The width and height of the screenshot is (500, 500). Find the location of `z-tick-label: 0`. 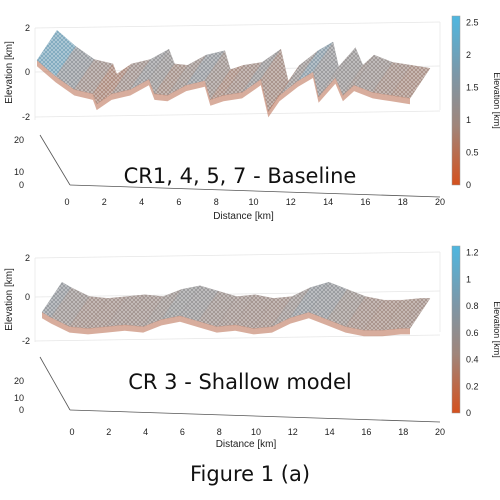

z-tick-label: 0 is located at coordinates (27, 297).